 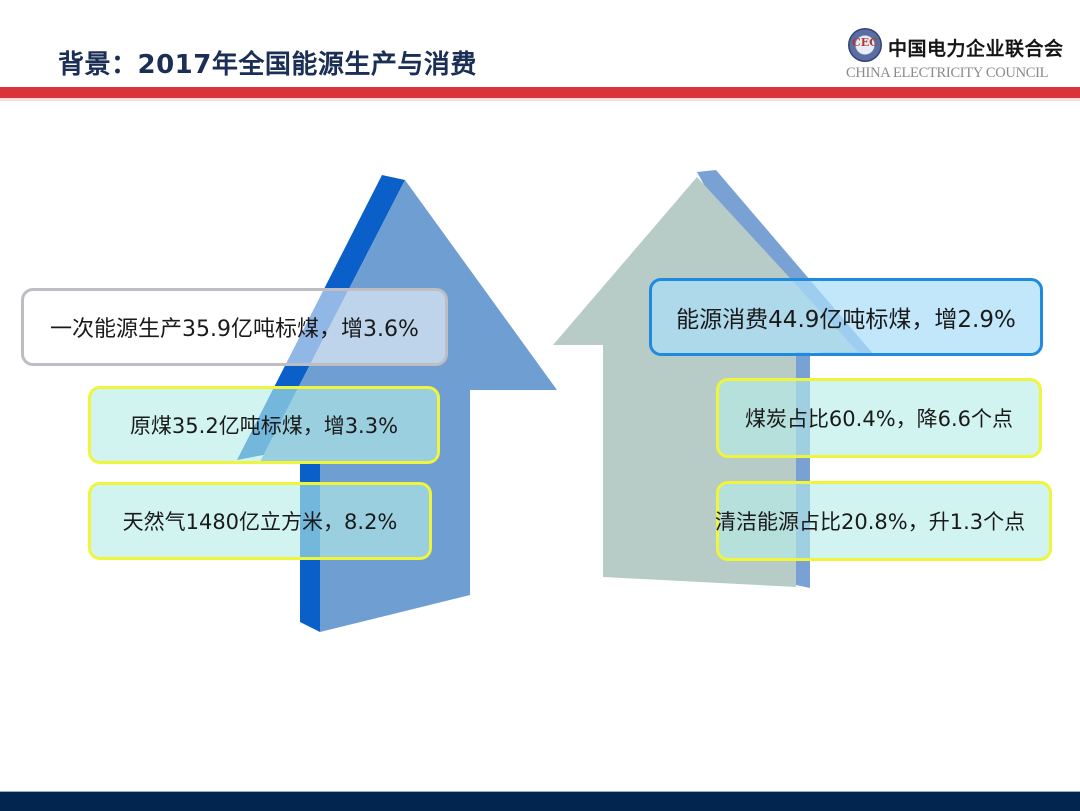 I want to click on consumption-item-coal-share: 煤炭占比60.4%，降6.6个点, so click(x=879, y=419).